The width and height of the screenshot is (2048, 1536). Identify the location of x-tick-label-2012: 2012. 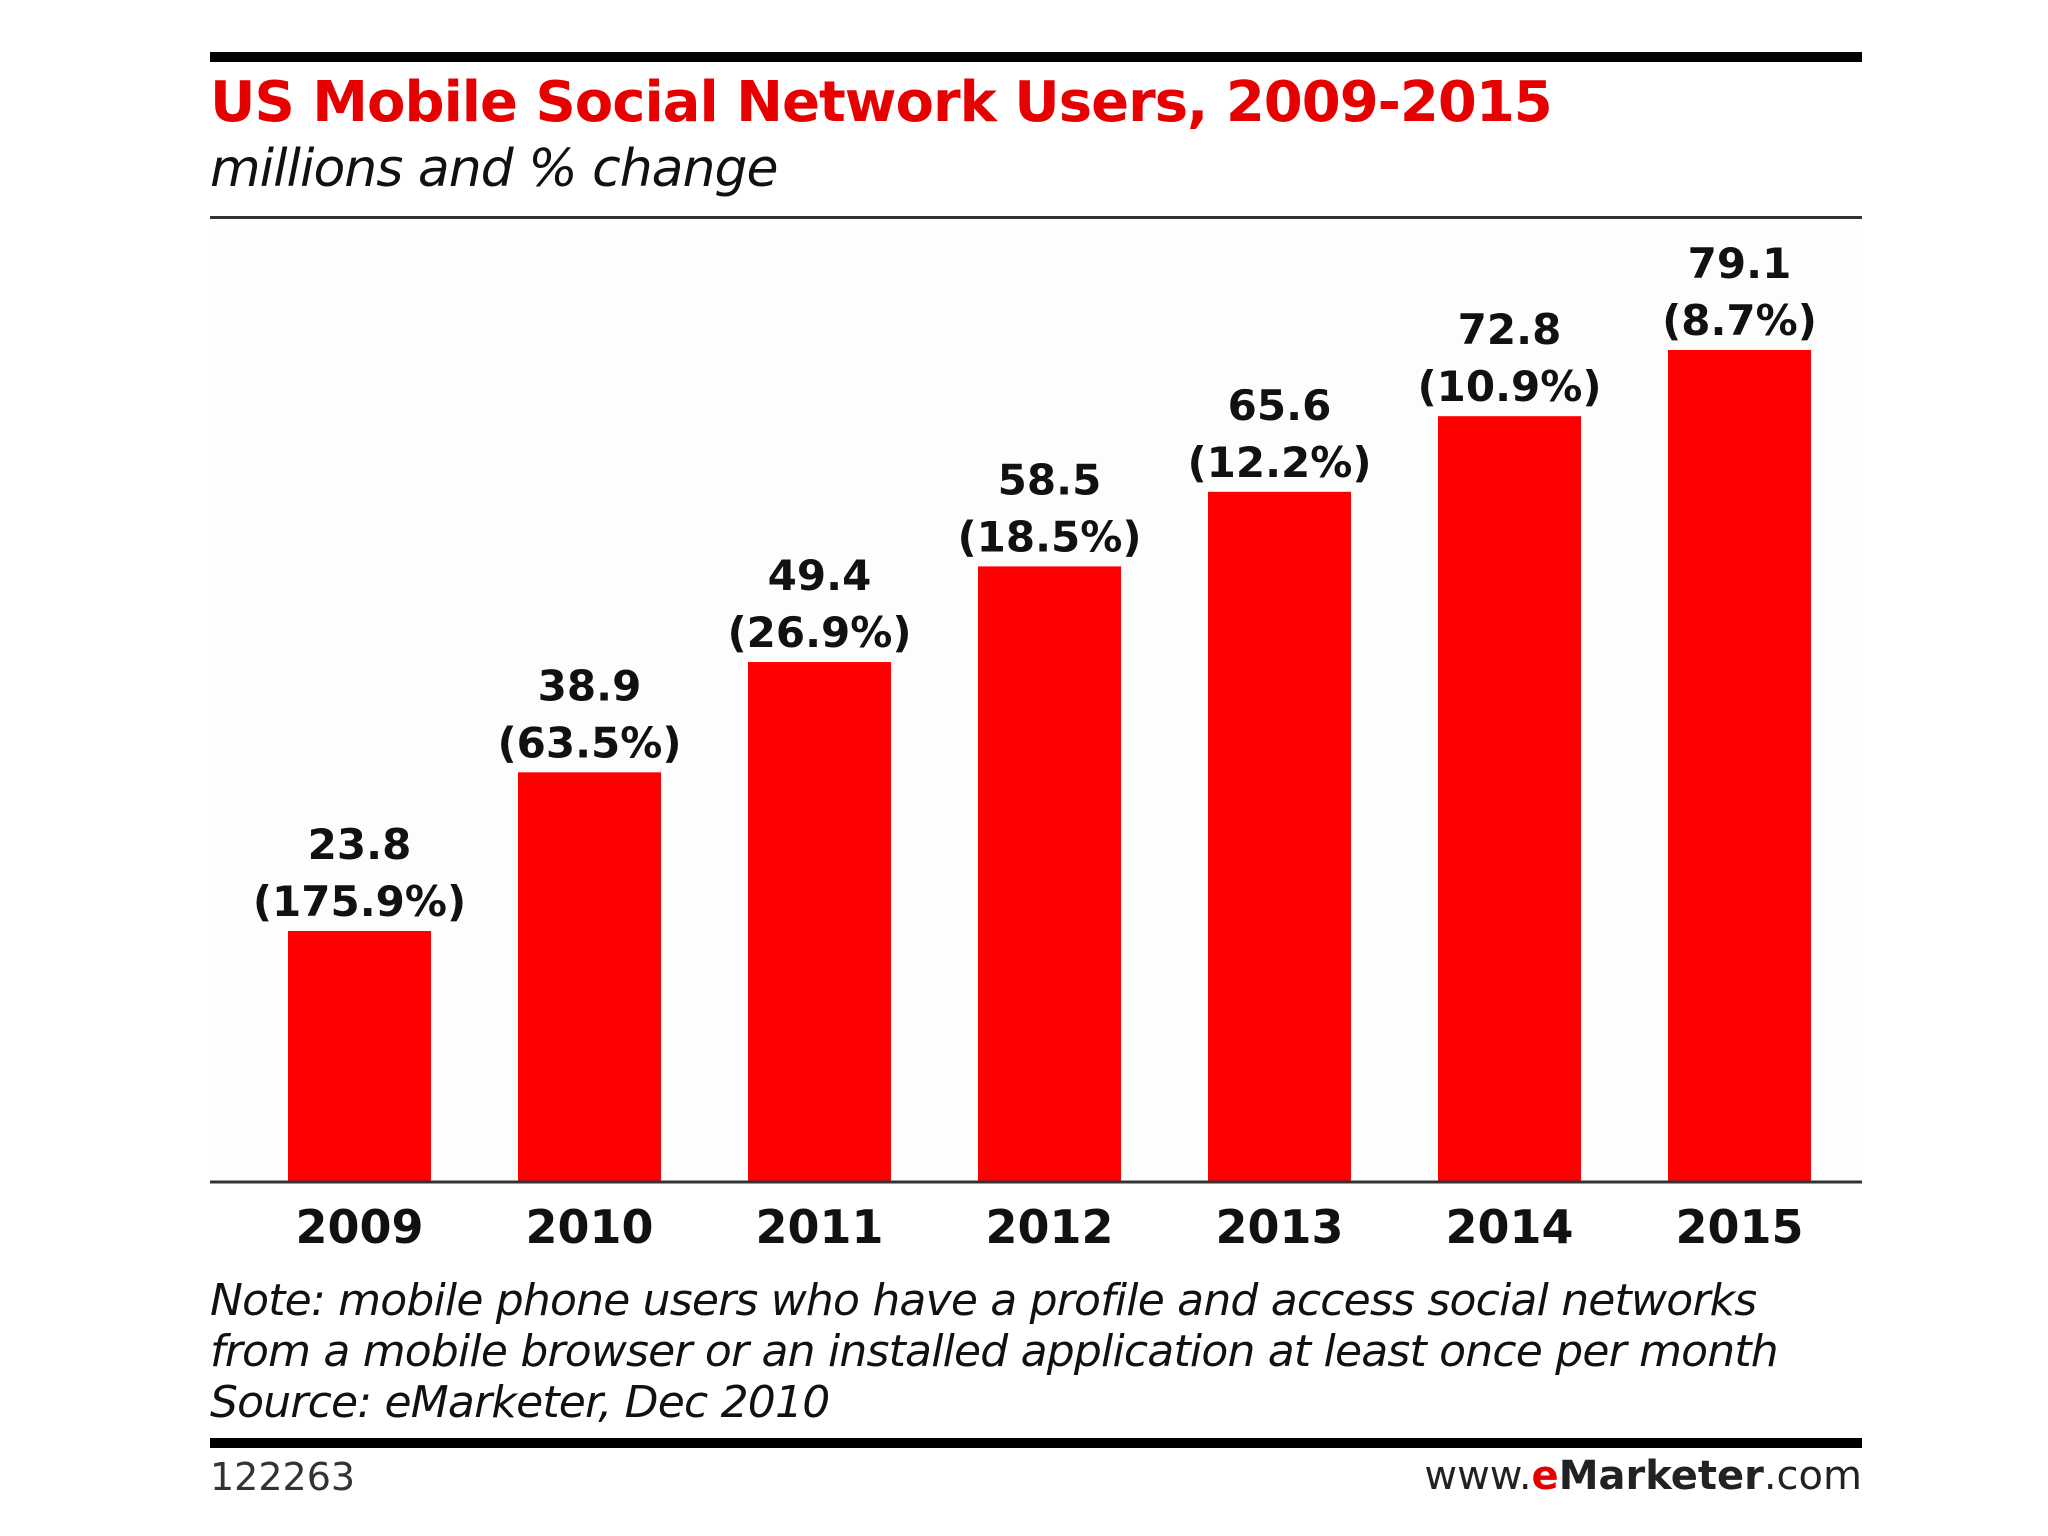
(1049, 1227).